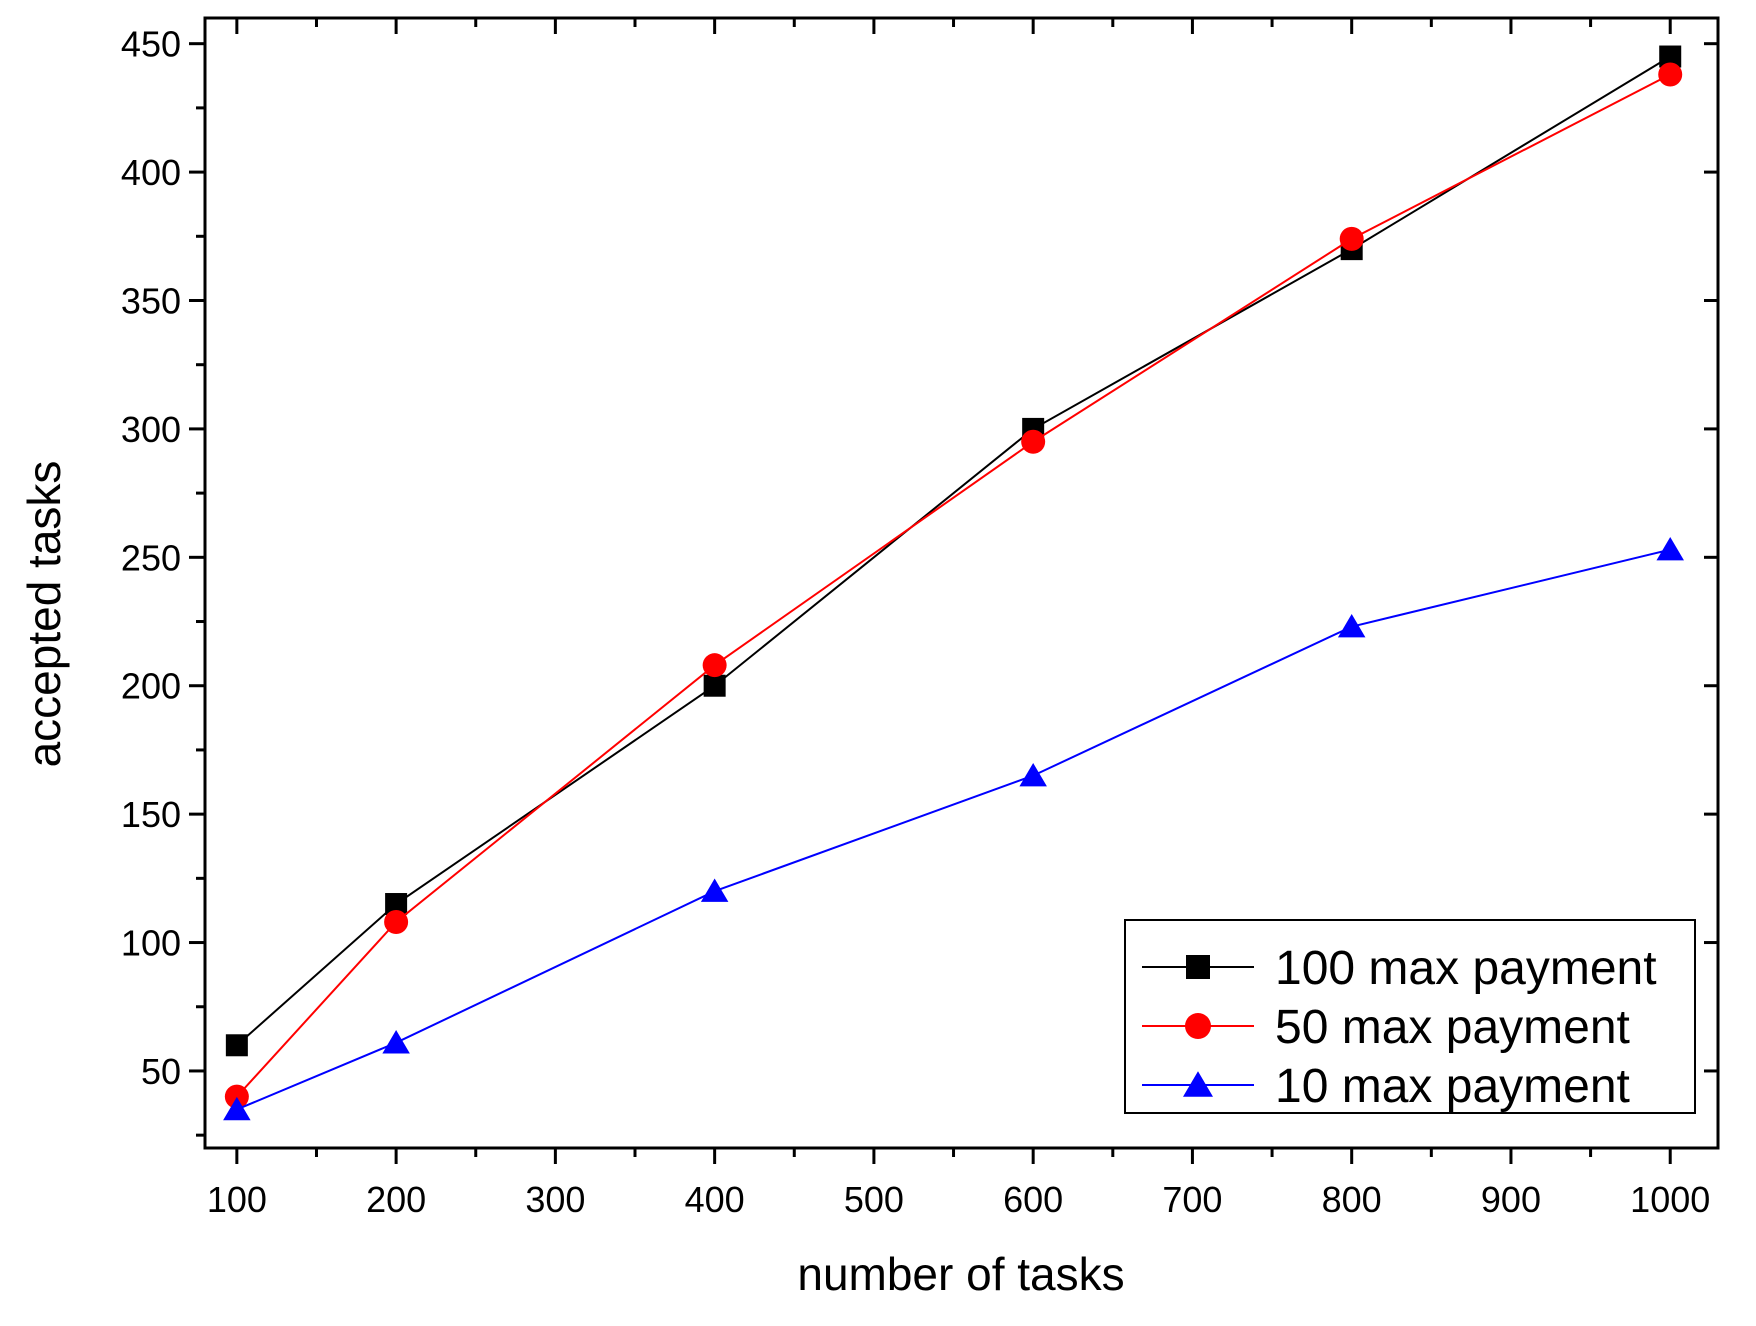  Describe the element at coordinates (151, 301) in the screenshot. I see `y-tick-label: 350` at that location.